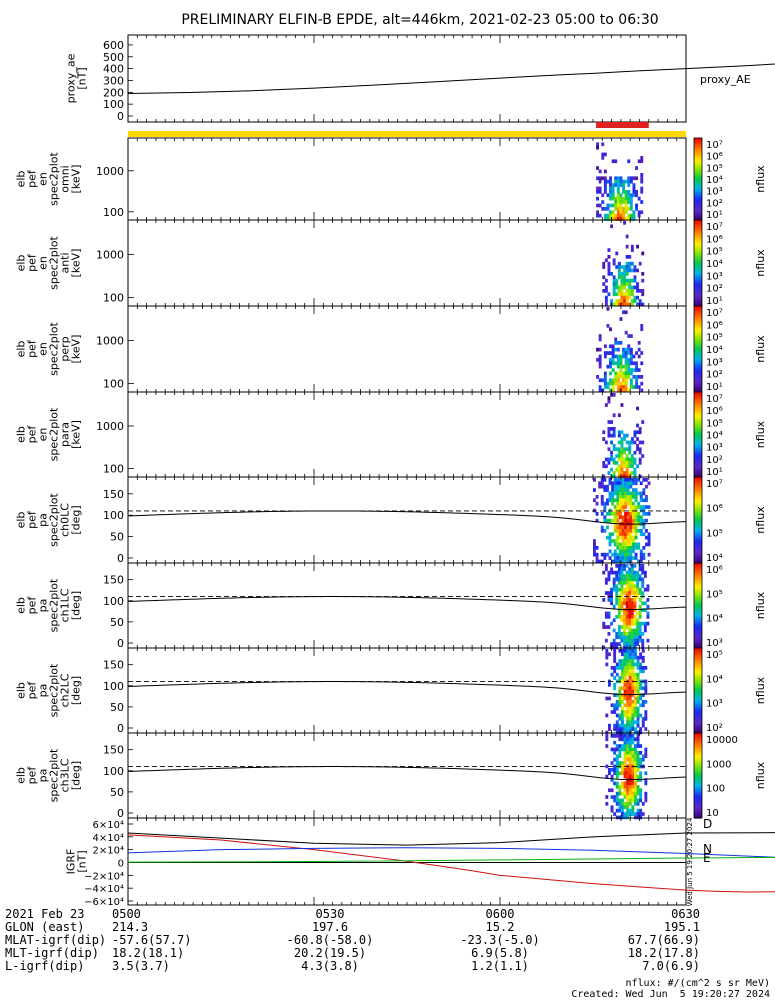 Image resolution: width=775 pixels, height=1000 pixels. Describe the element at coordinates (718, 764) in the screenshot. I see `colorbar-tick-label: 1000` at that location.